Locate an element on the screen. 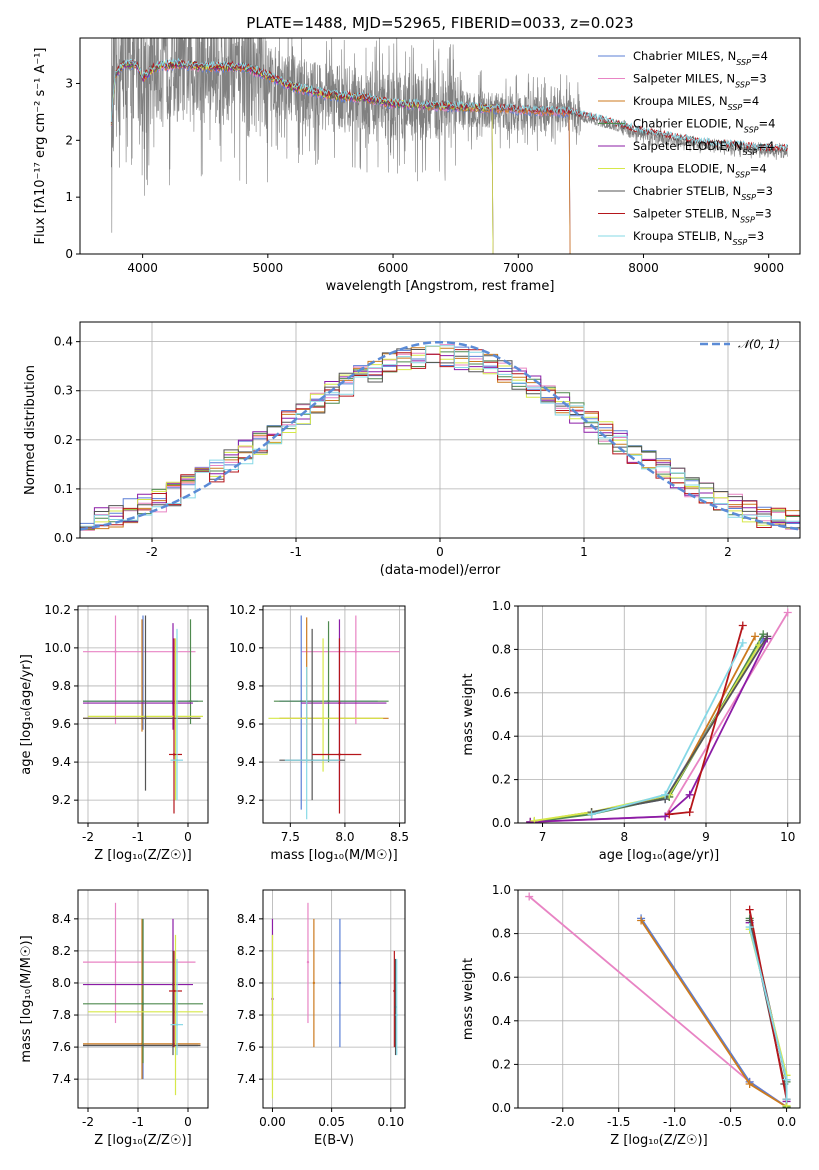 Image resolution: width=819 pixels, height=1170 pixels. legend-label: 𝒩(0, 1) is located at coordinates (759, 344).